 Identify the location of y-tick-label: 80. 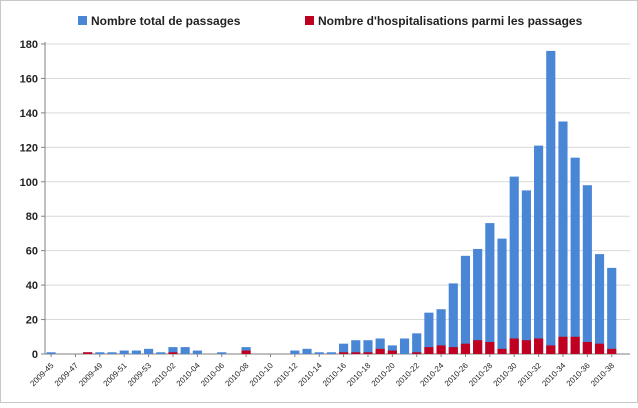
(32, 217).